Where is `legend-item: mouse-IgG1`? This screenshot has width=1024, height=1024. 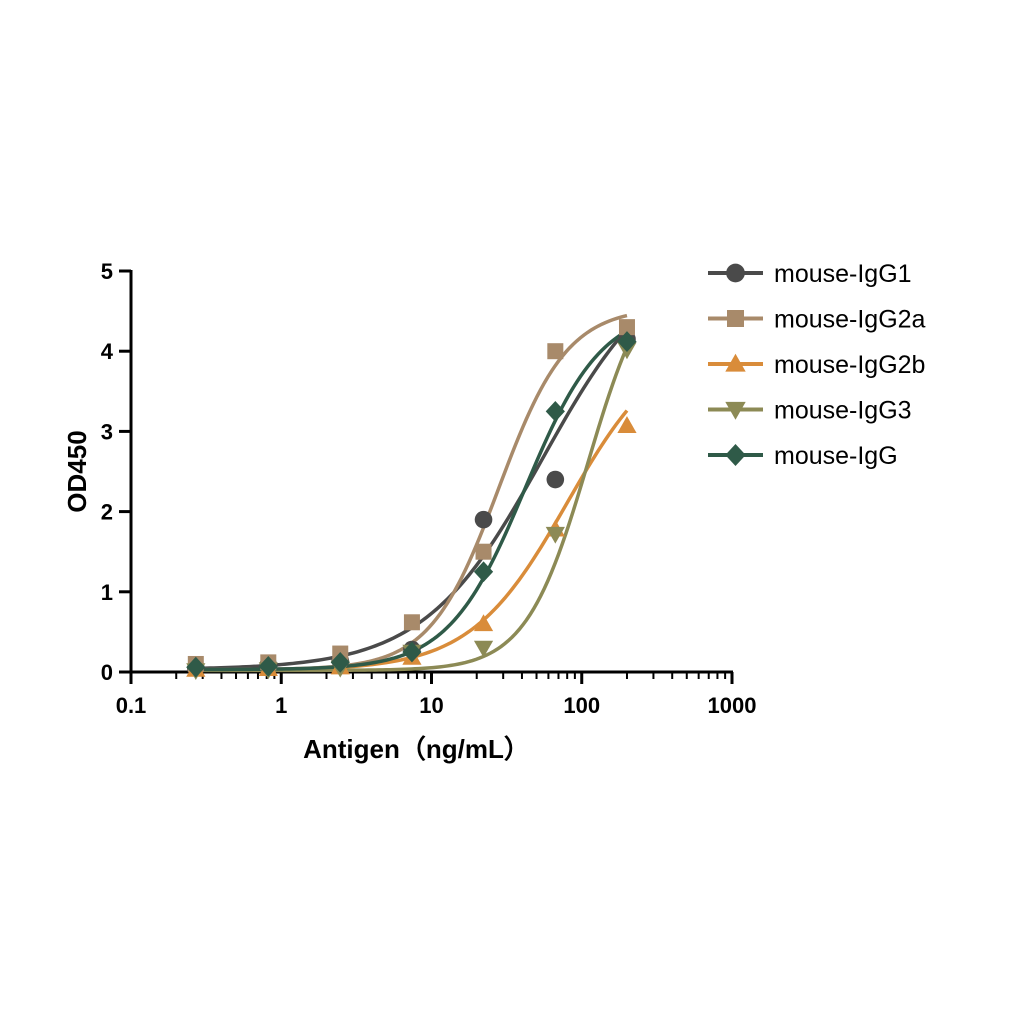
legend-item: mouse-IgG1 is located at coordinates (810, 274).